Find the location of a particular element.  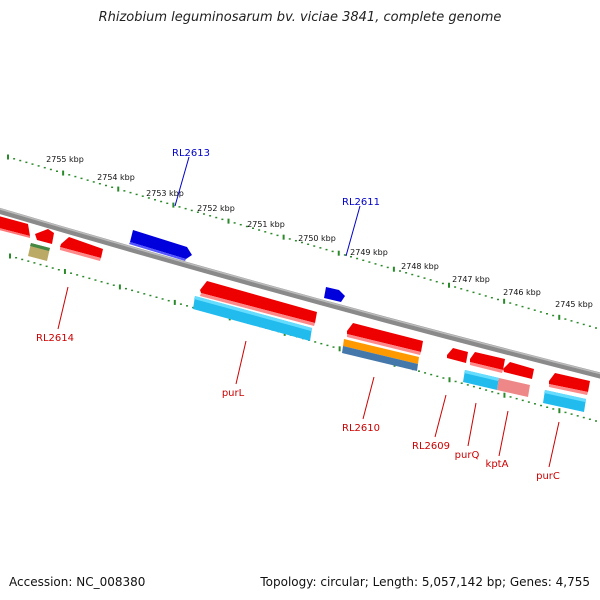

tick-label-kbp: 2751 kbp is located at coordinates (266, 224).